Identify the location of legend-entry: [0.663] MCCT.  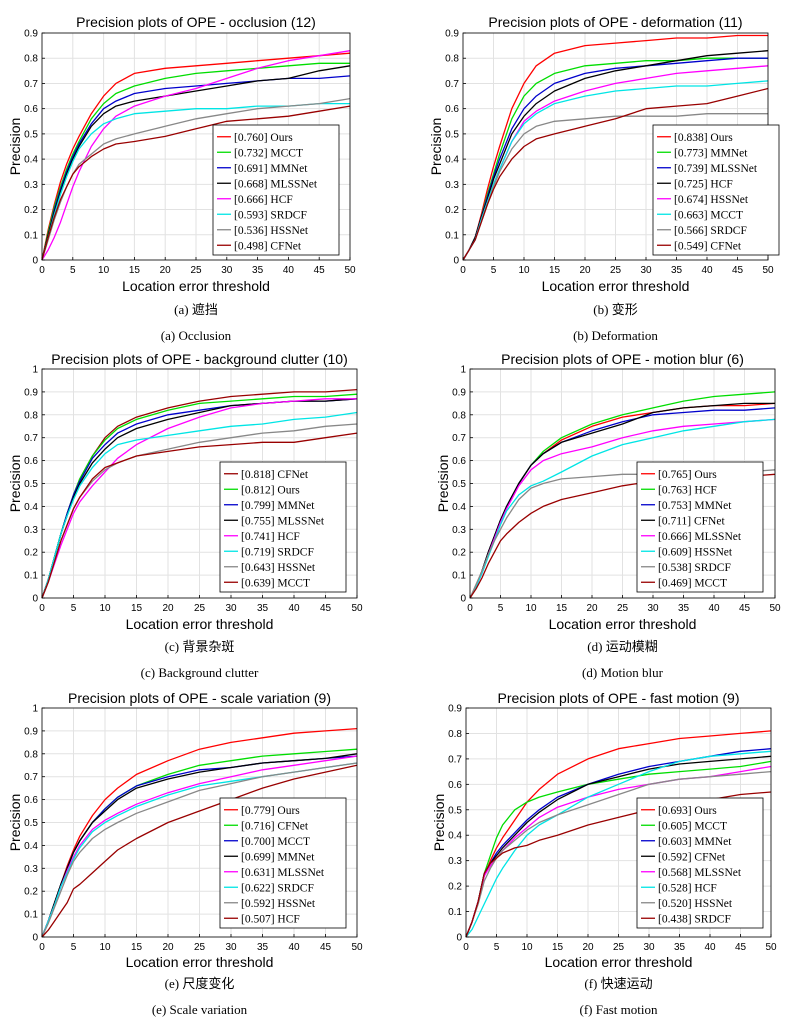
(708, 215).